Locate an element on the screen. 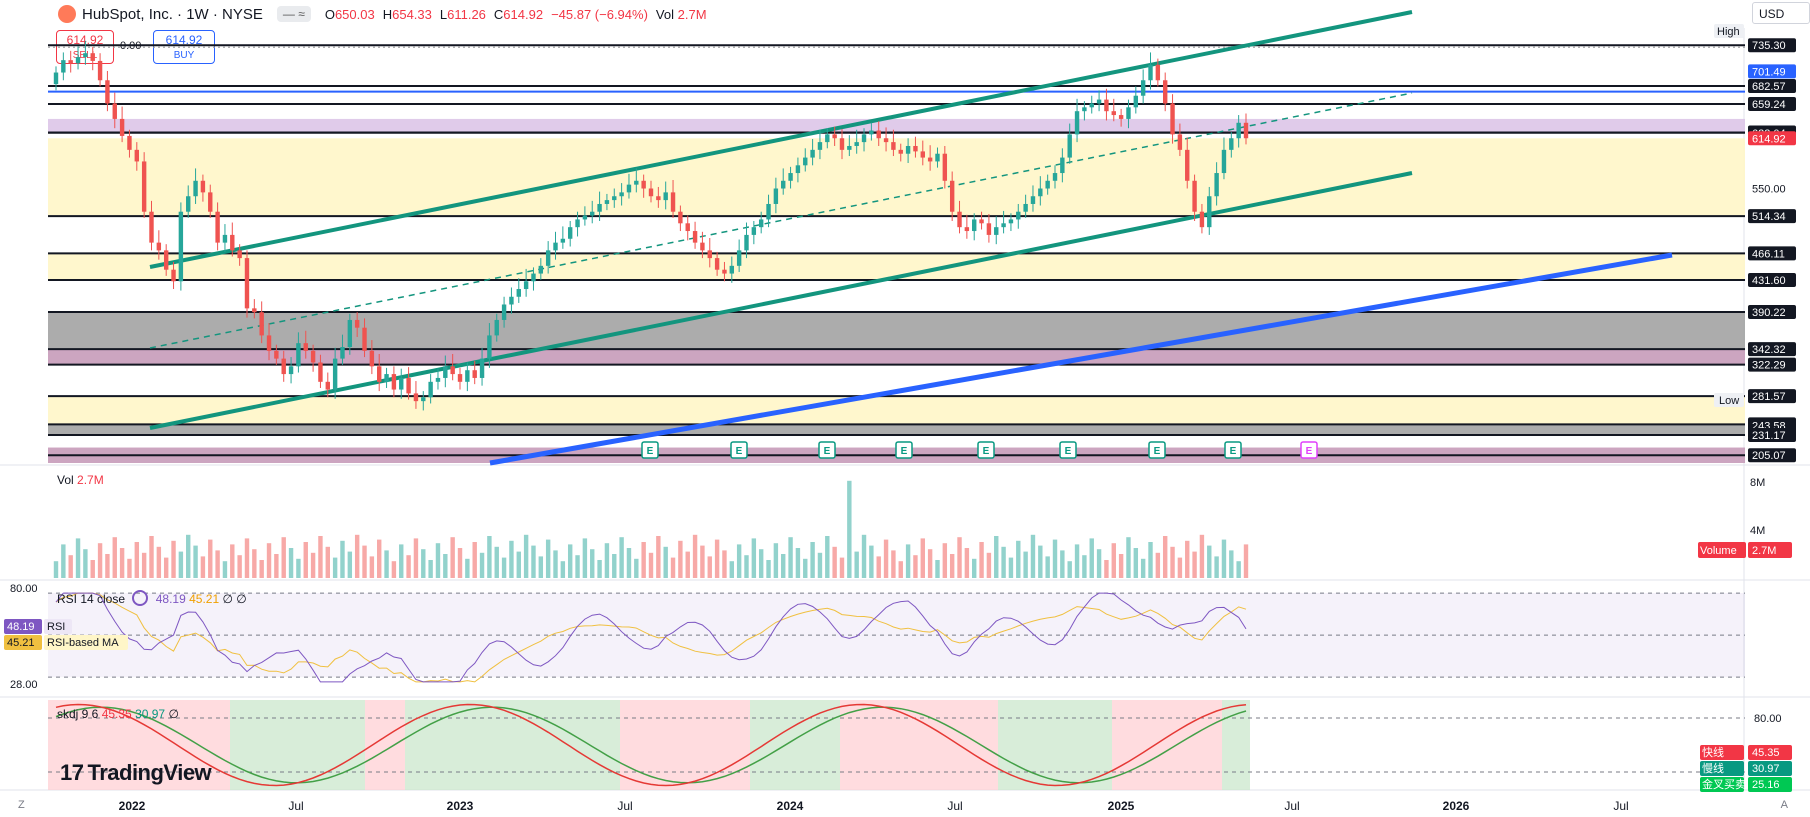 The width and height of the screenshot is (1810, 817). skdj-badge-value-bg is located at coordinates (1770, 784).